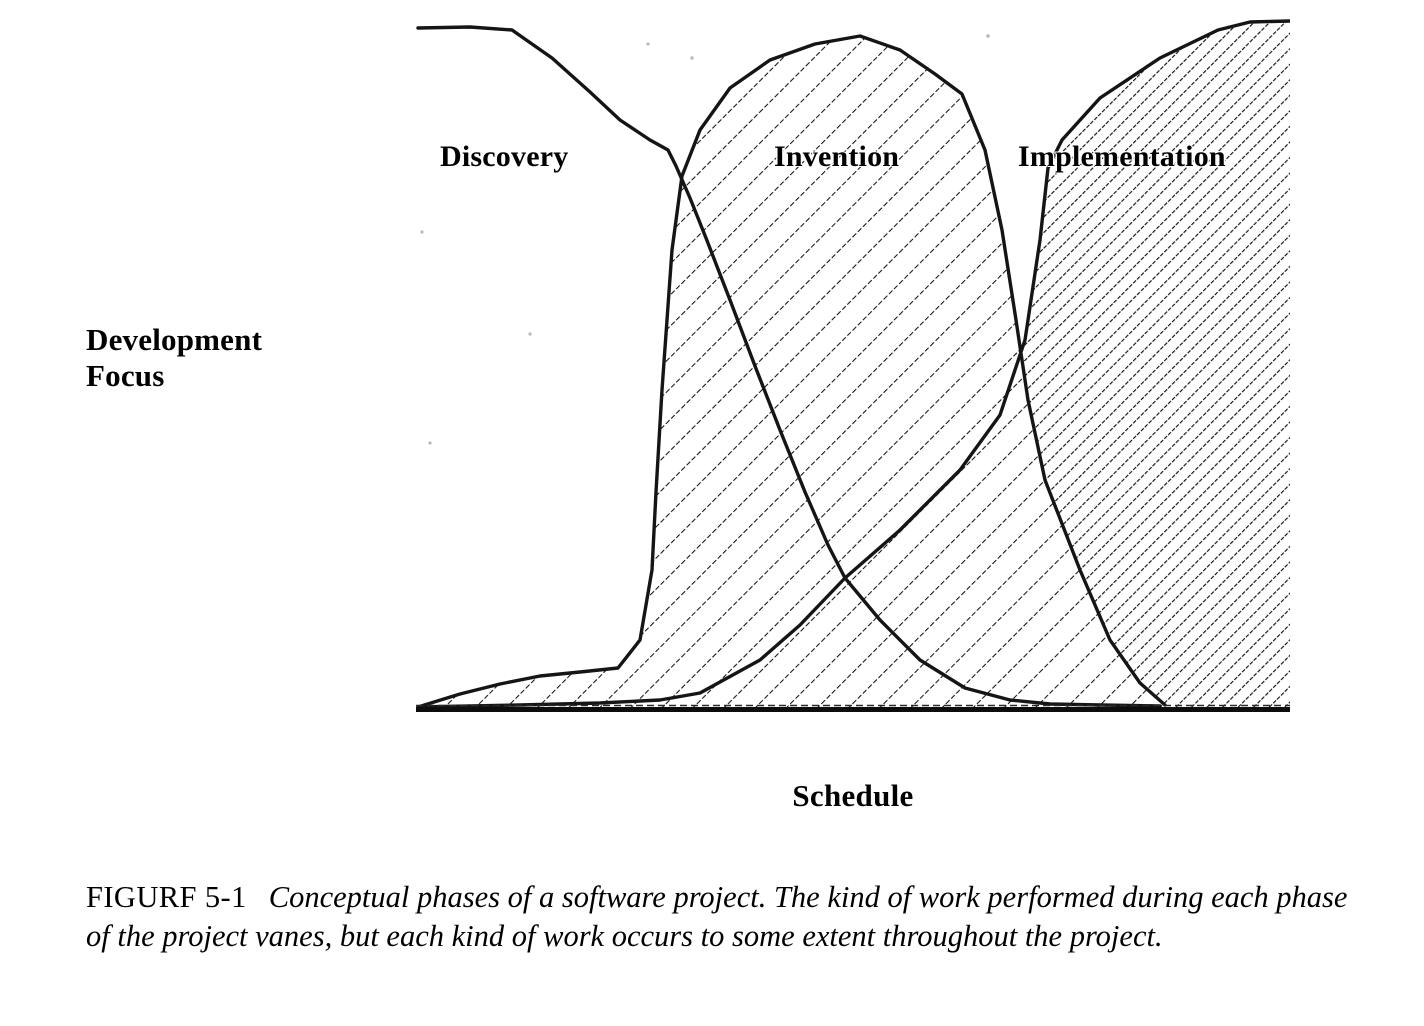 The image size is (1424, 1026). What do you see at coordinates (166, 897) in the screenshot?
I see `figure-number: FIGURF 5-1` at bounding box center [166, 897].